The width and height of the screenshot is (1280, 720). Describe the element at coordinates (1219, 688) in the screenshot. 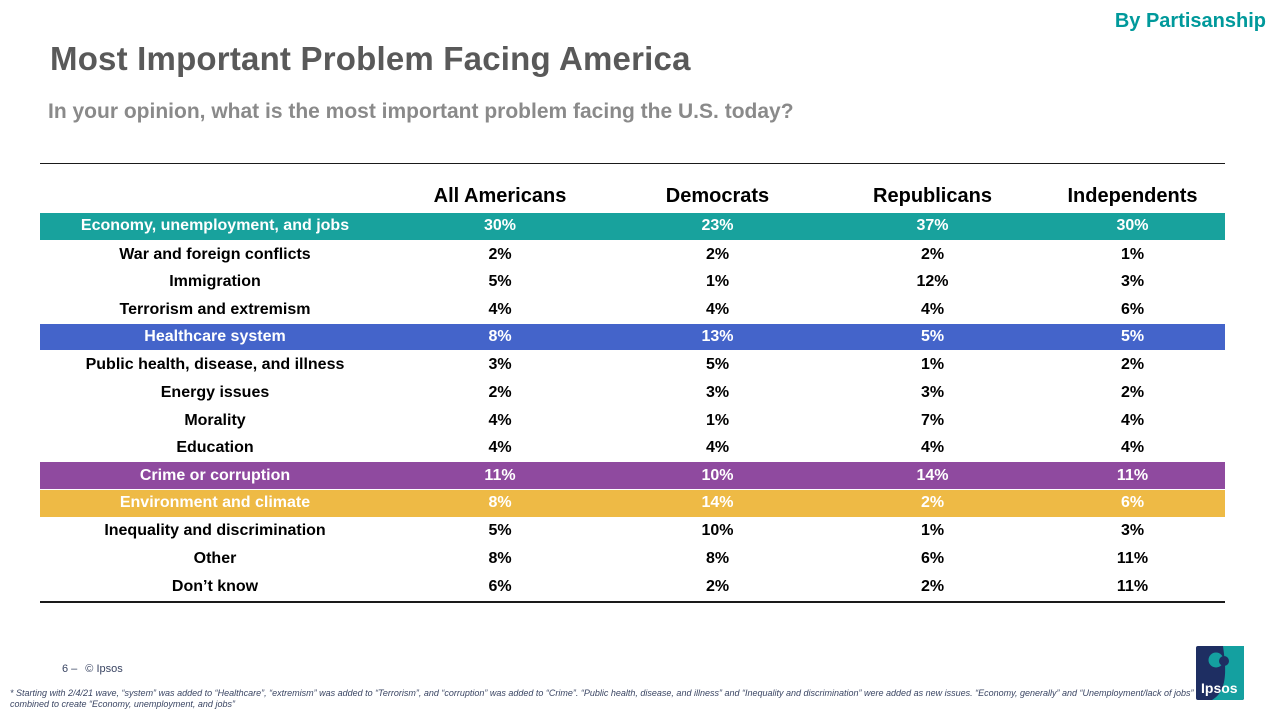

I see `ipsos-logo-text: Ipsos` at that location.